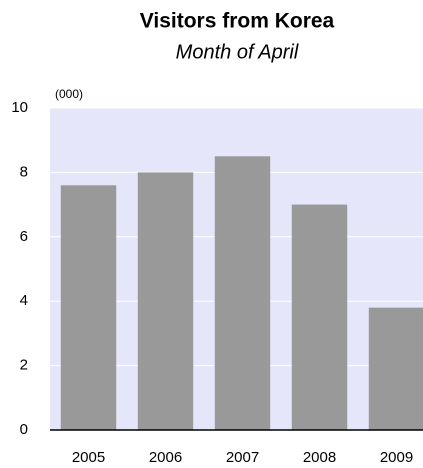 This screenshot has width=423, height=468. Describe the element at coordinates (165, 457) in the screenshot. I see `x-tick-label: 2006` at that location.